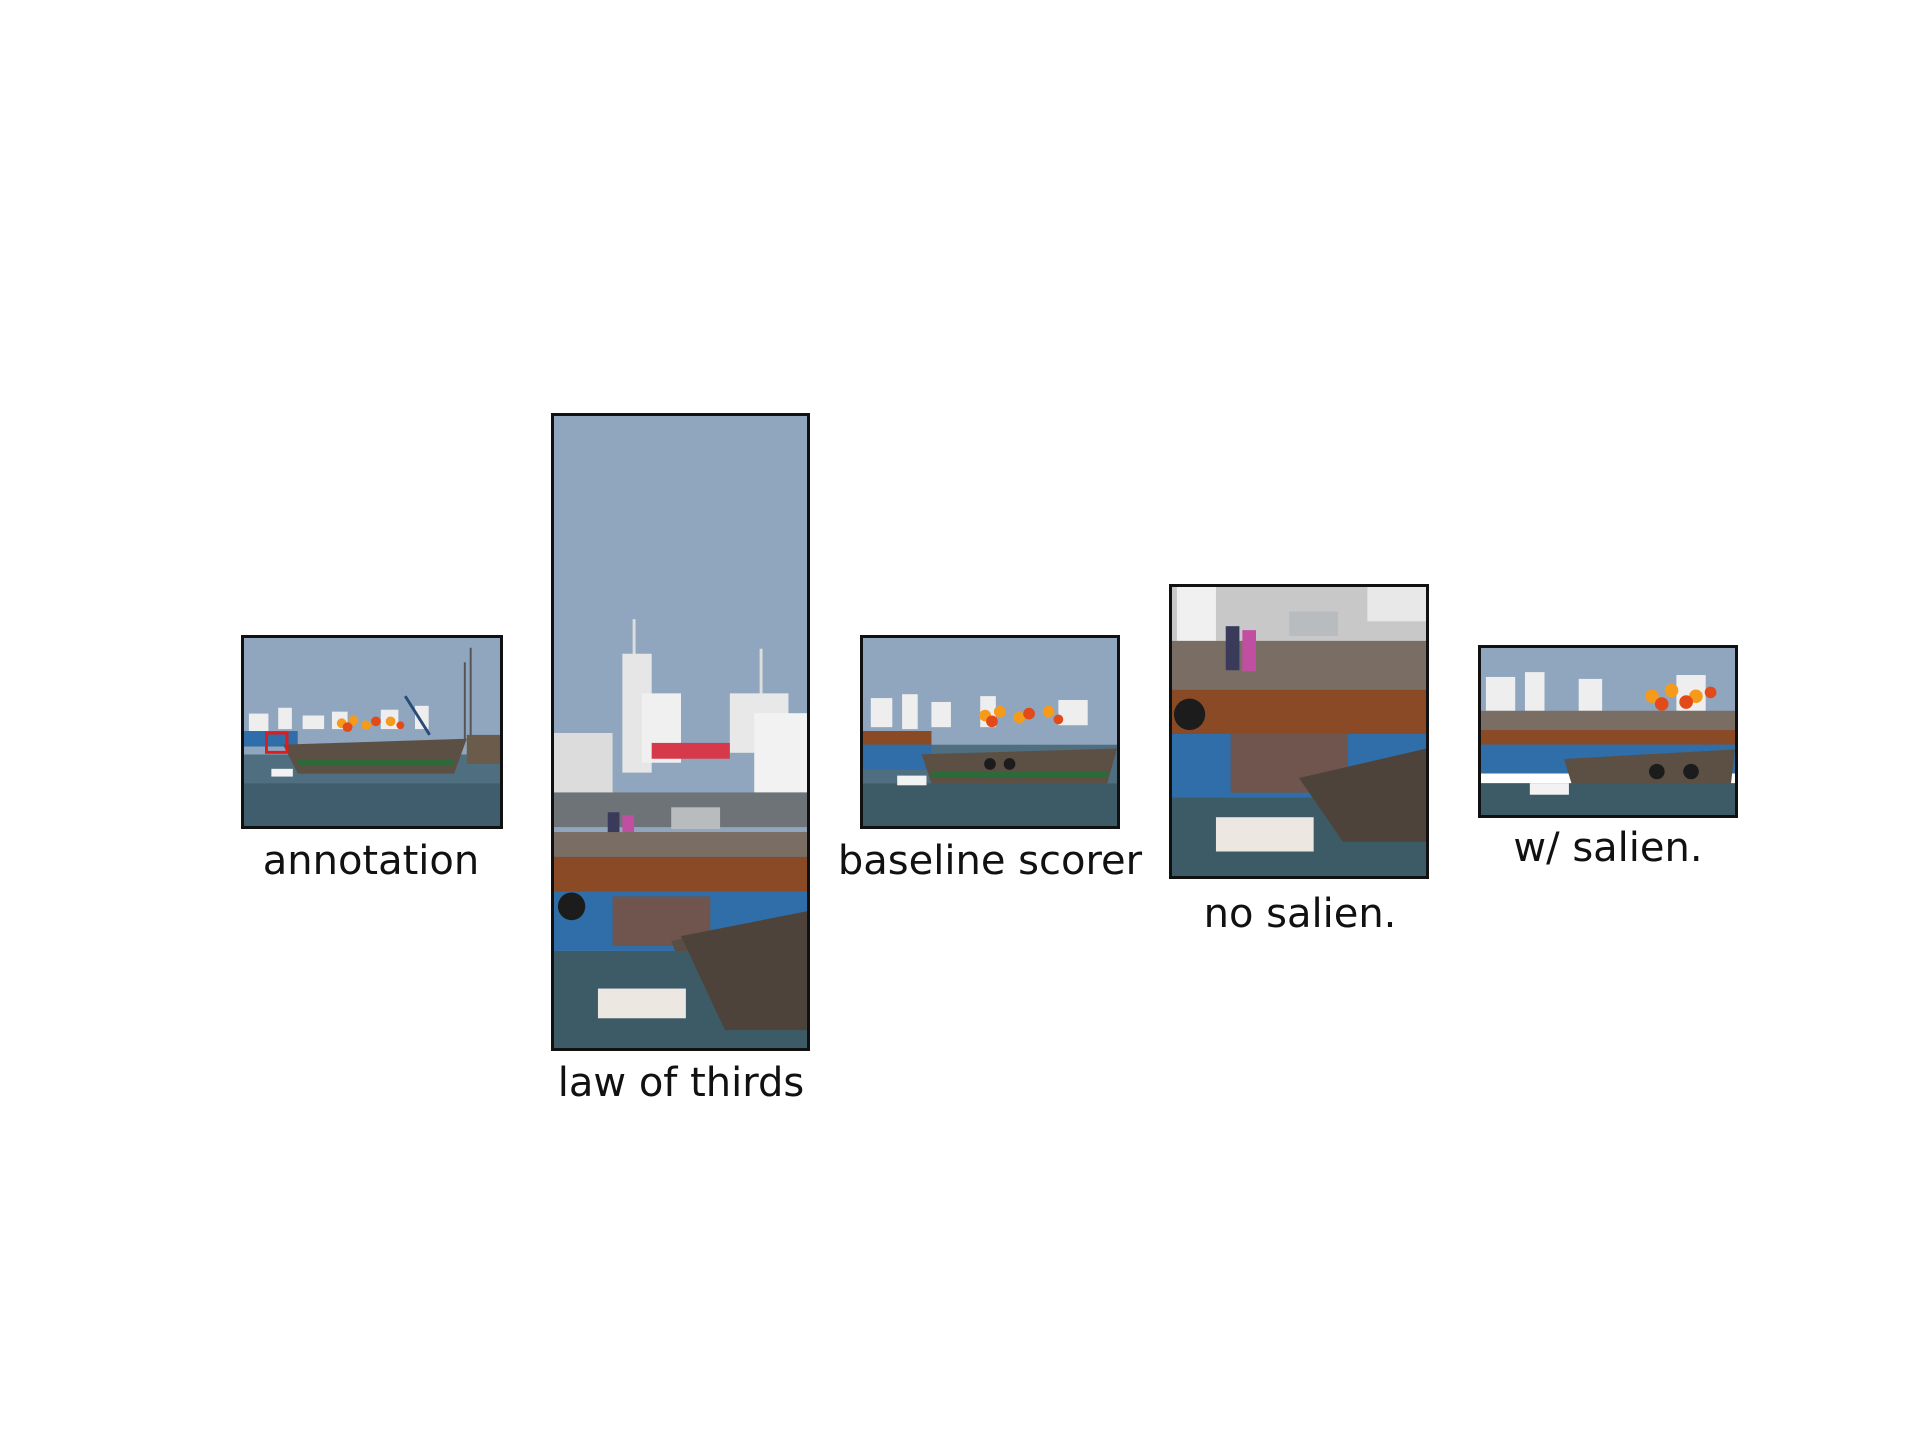  What do you see at coordinates (371, 861) in the screenshot?
I see `caption-annotation: annotation` at bounding box center [371, 861].